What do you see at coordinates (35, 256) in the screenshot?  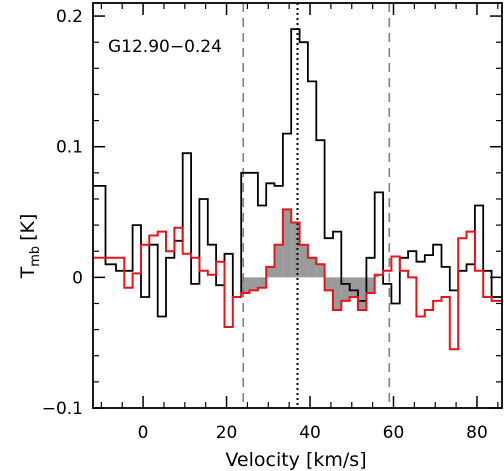 I see `y-axis-label-sub: mb` at bounding box center [35, 256].